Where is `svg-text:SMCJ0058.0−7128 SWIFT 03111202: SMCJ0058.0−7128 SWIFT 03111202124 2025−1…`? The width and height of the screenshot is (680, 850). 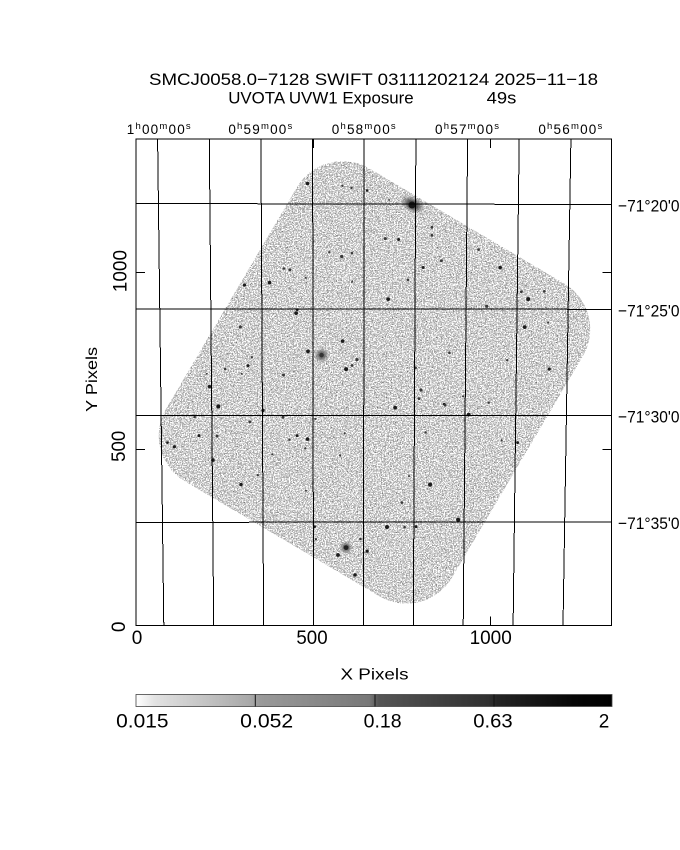
svg-text:SMCJ0058.0−7128 SWIFT 03111202: SMCJ0058.0−7128 SWIFT 03111202124 2025−1… is located at coordinates (373, 79).